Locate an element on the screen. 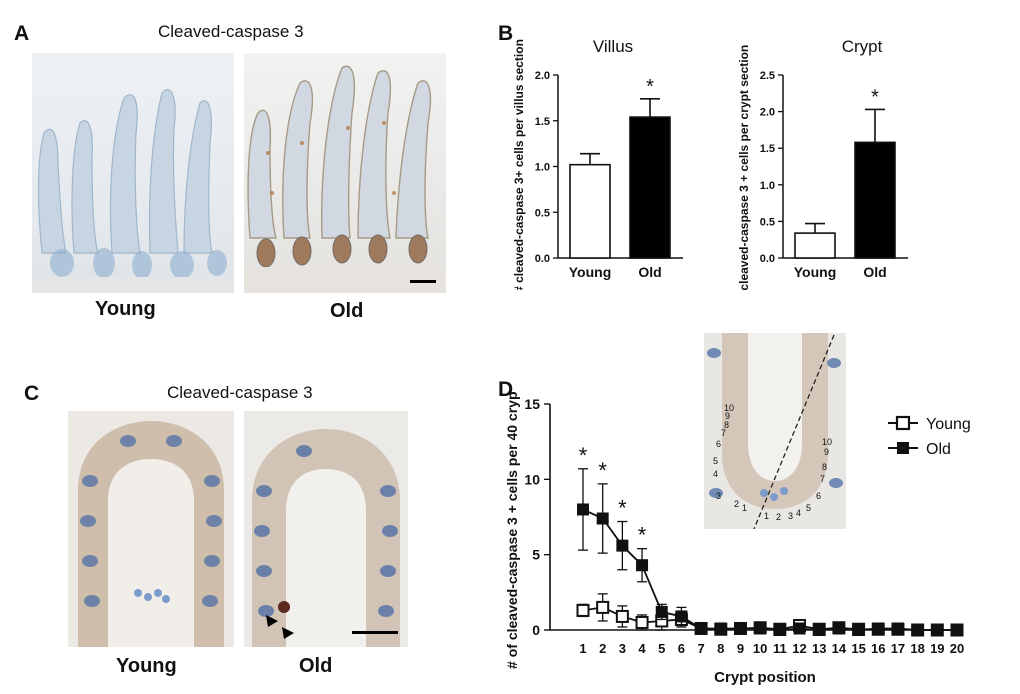 The width and height of the screenshot is (1020, 694). crypt-y-tick-label: 0.5 is located at coordinates (767, 222).